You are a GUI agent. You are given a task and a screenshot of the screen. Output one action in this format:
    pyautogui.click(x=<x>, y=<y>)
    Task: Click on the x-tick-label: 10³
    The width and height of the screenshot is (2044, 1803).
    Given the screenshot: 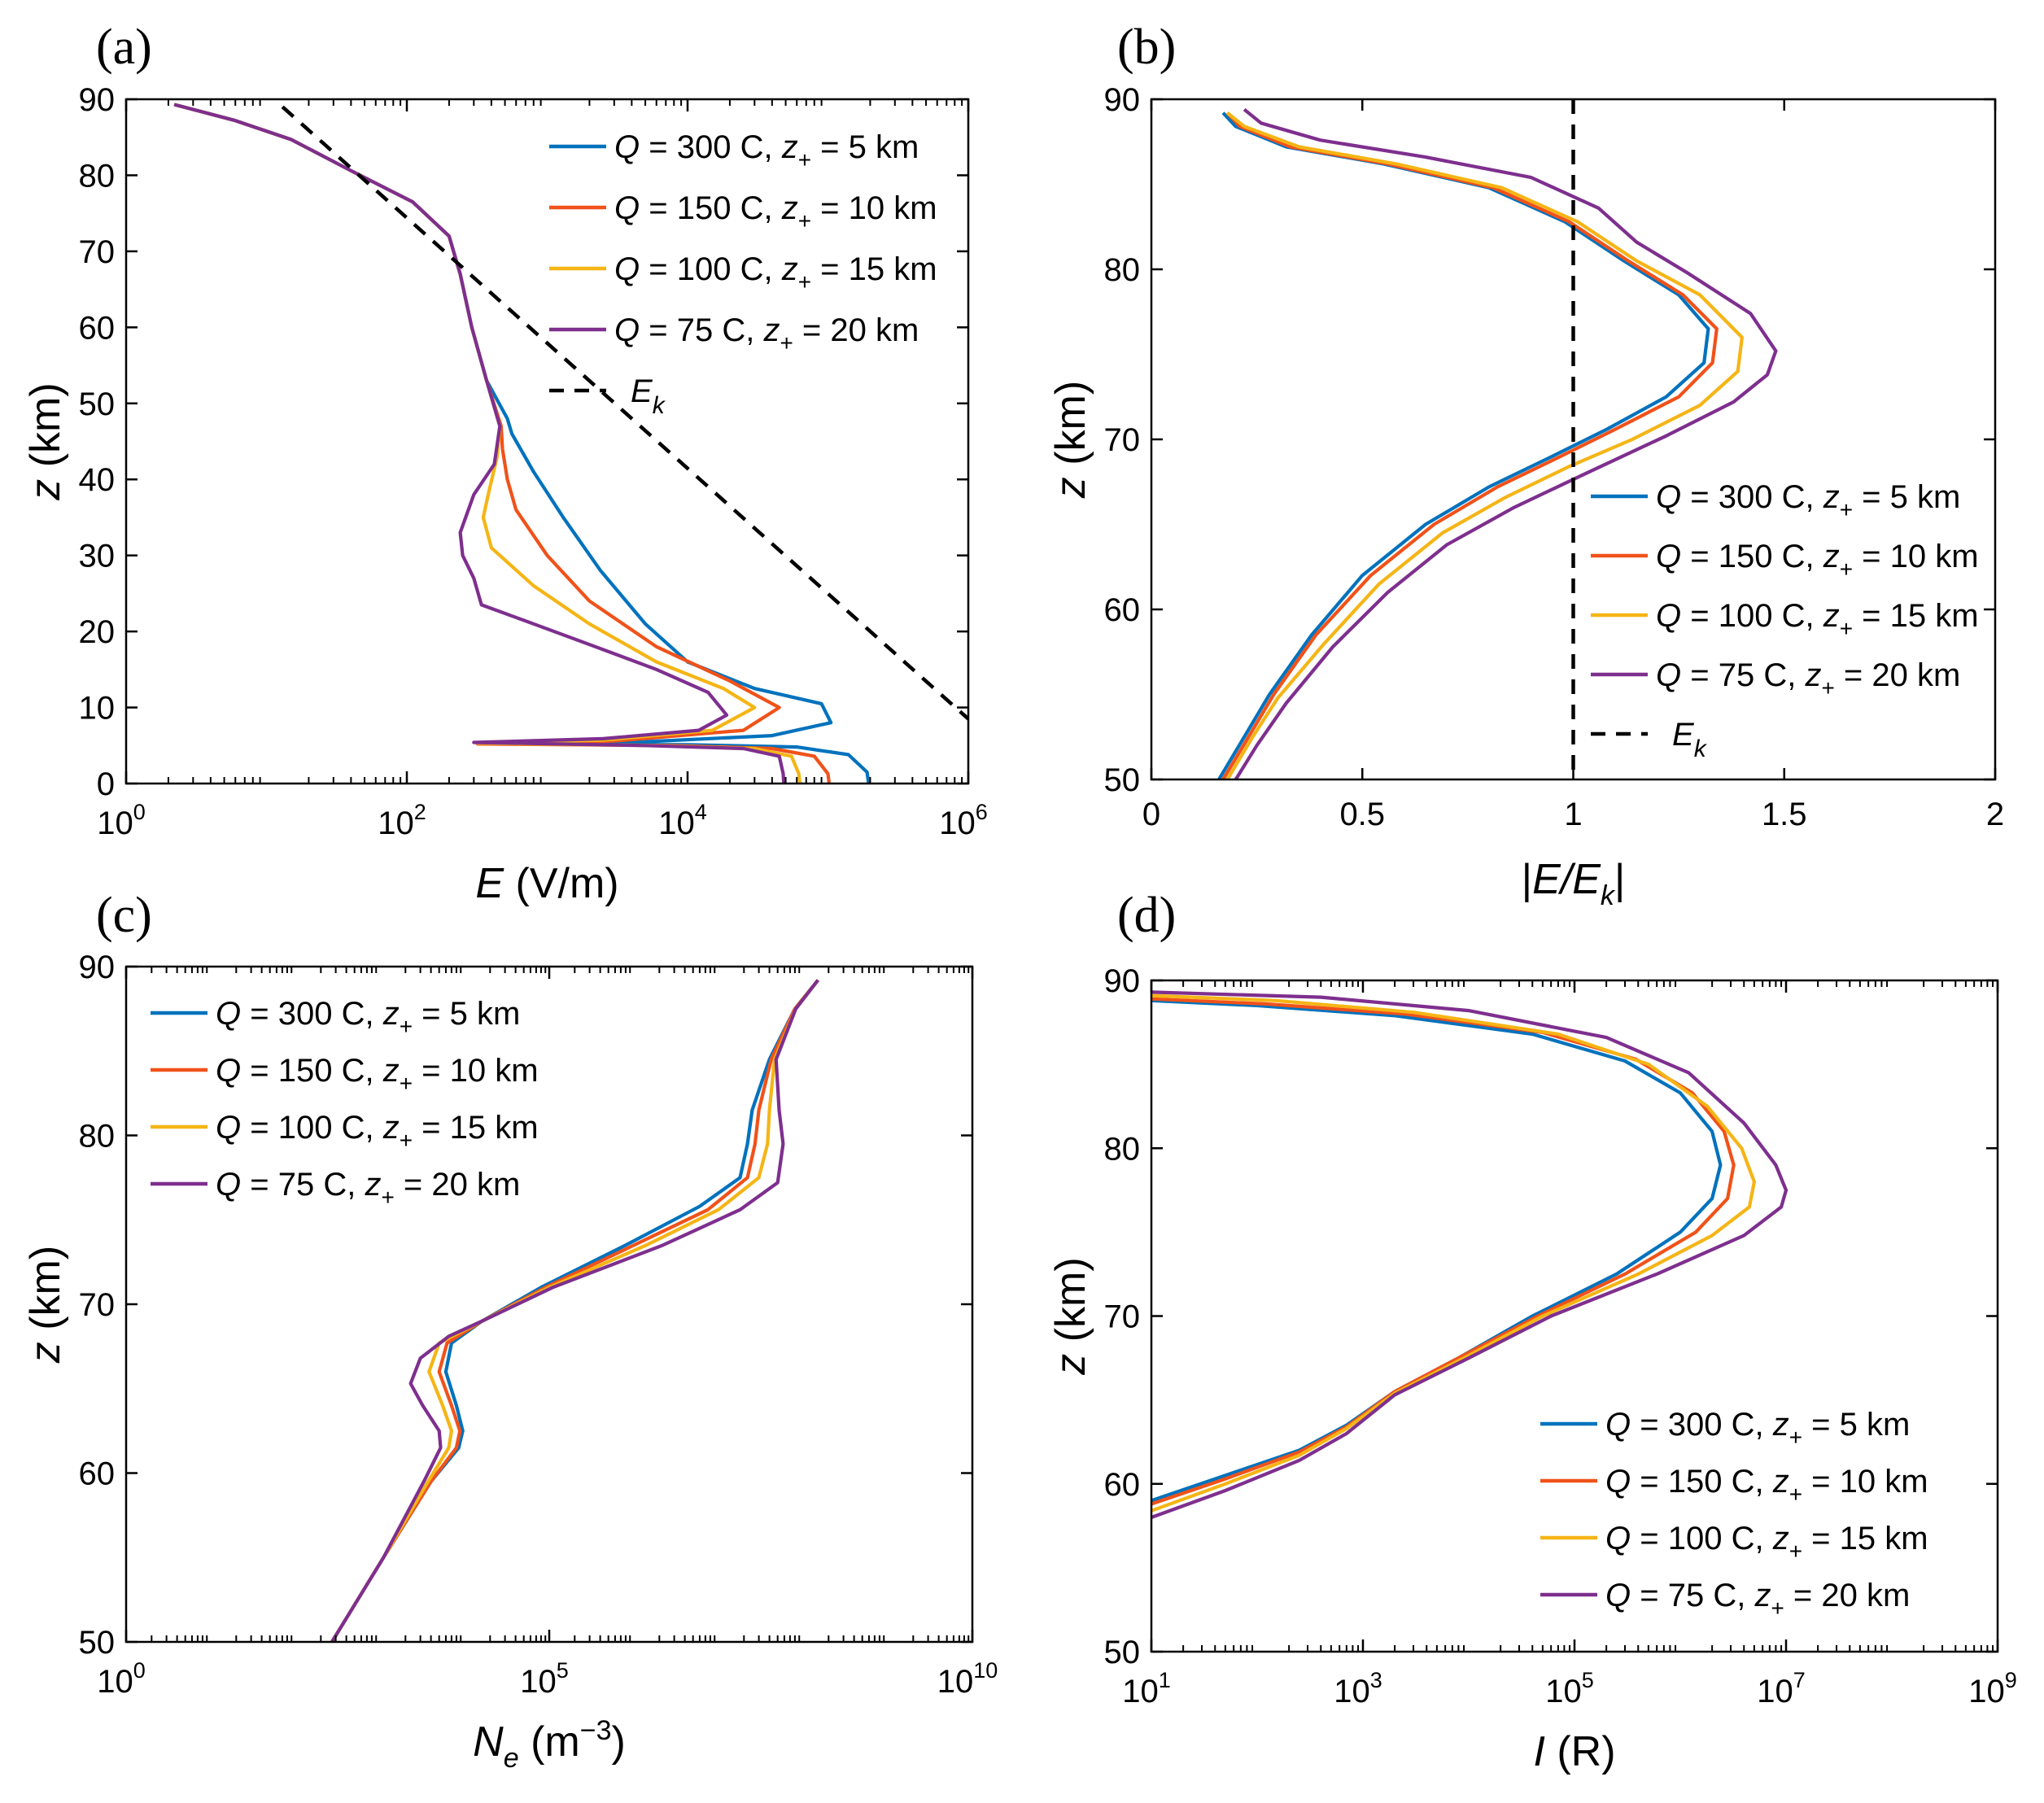 What is the action you would take?
    pyautogui.click(x=1358, y=1689)
    